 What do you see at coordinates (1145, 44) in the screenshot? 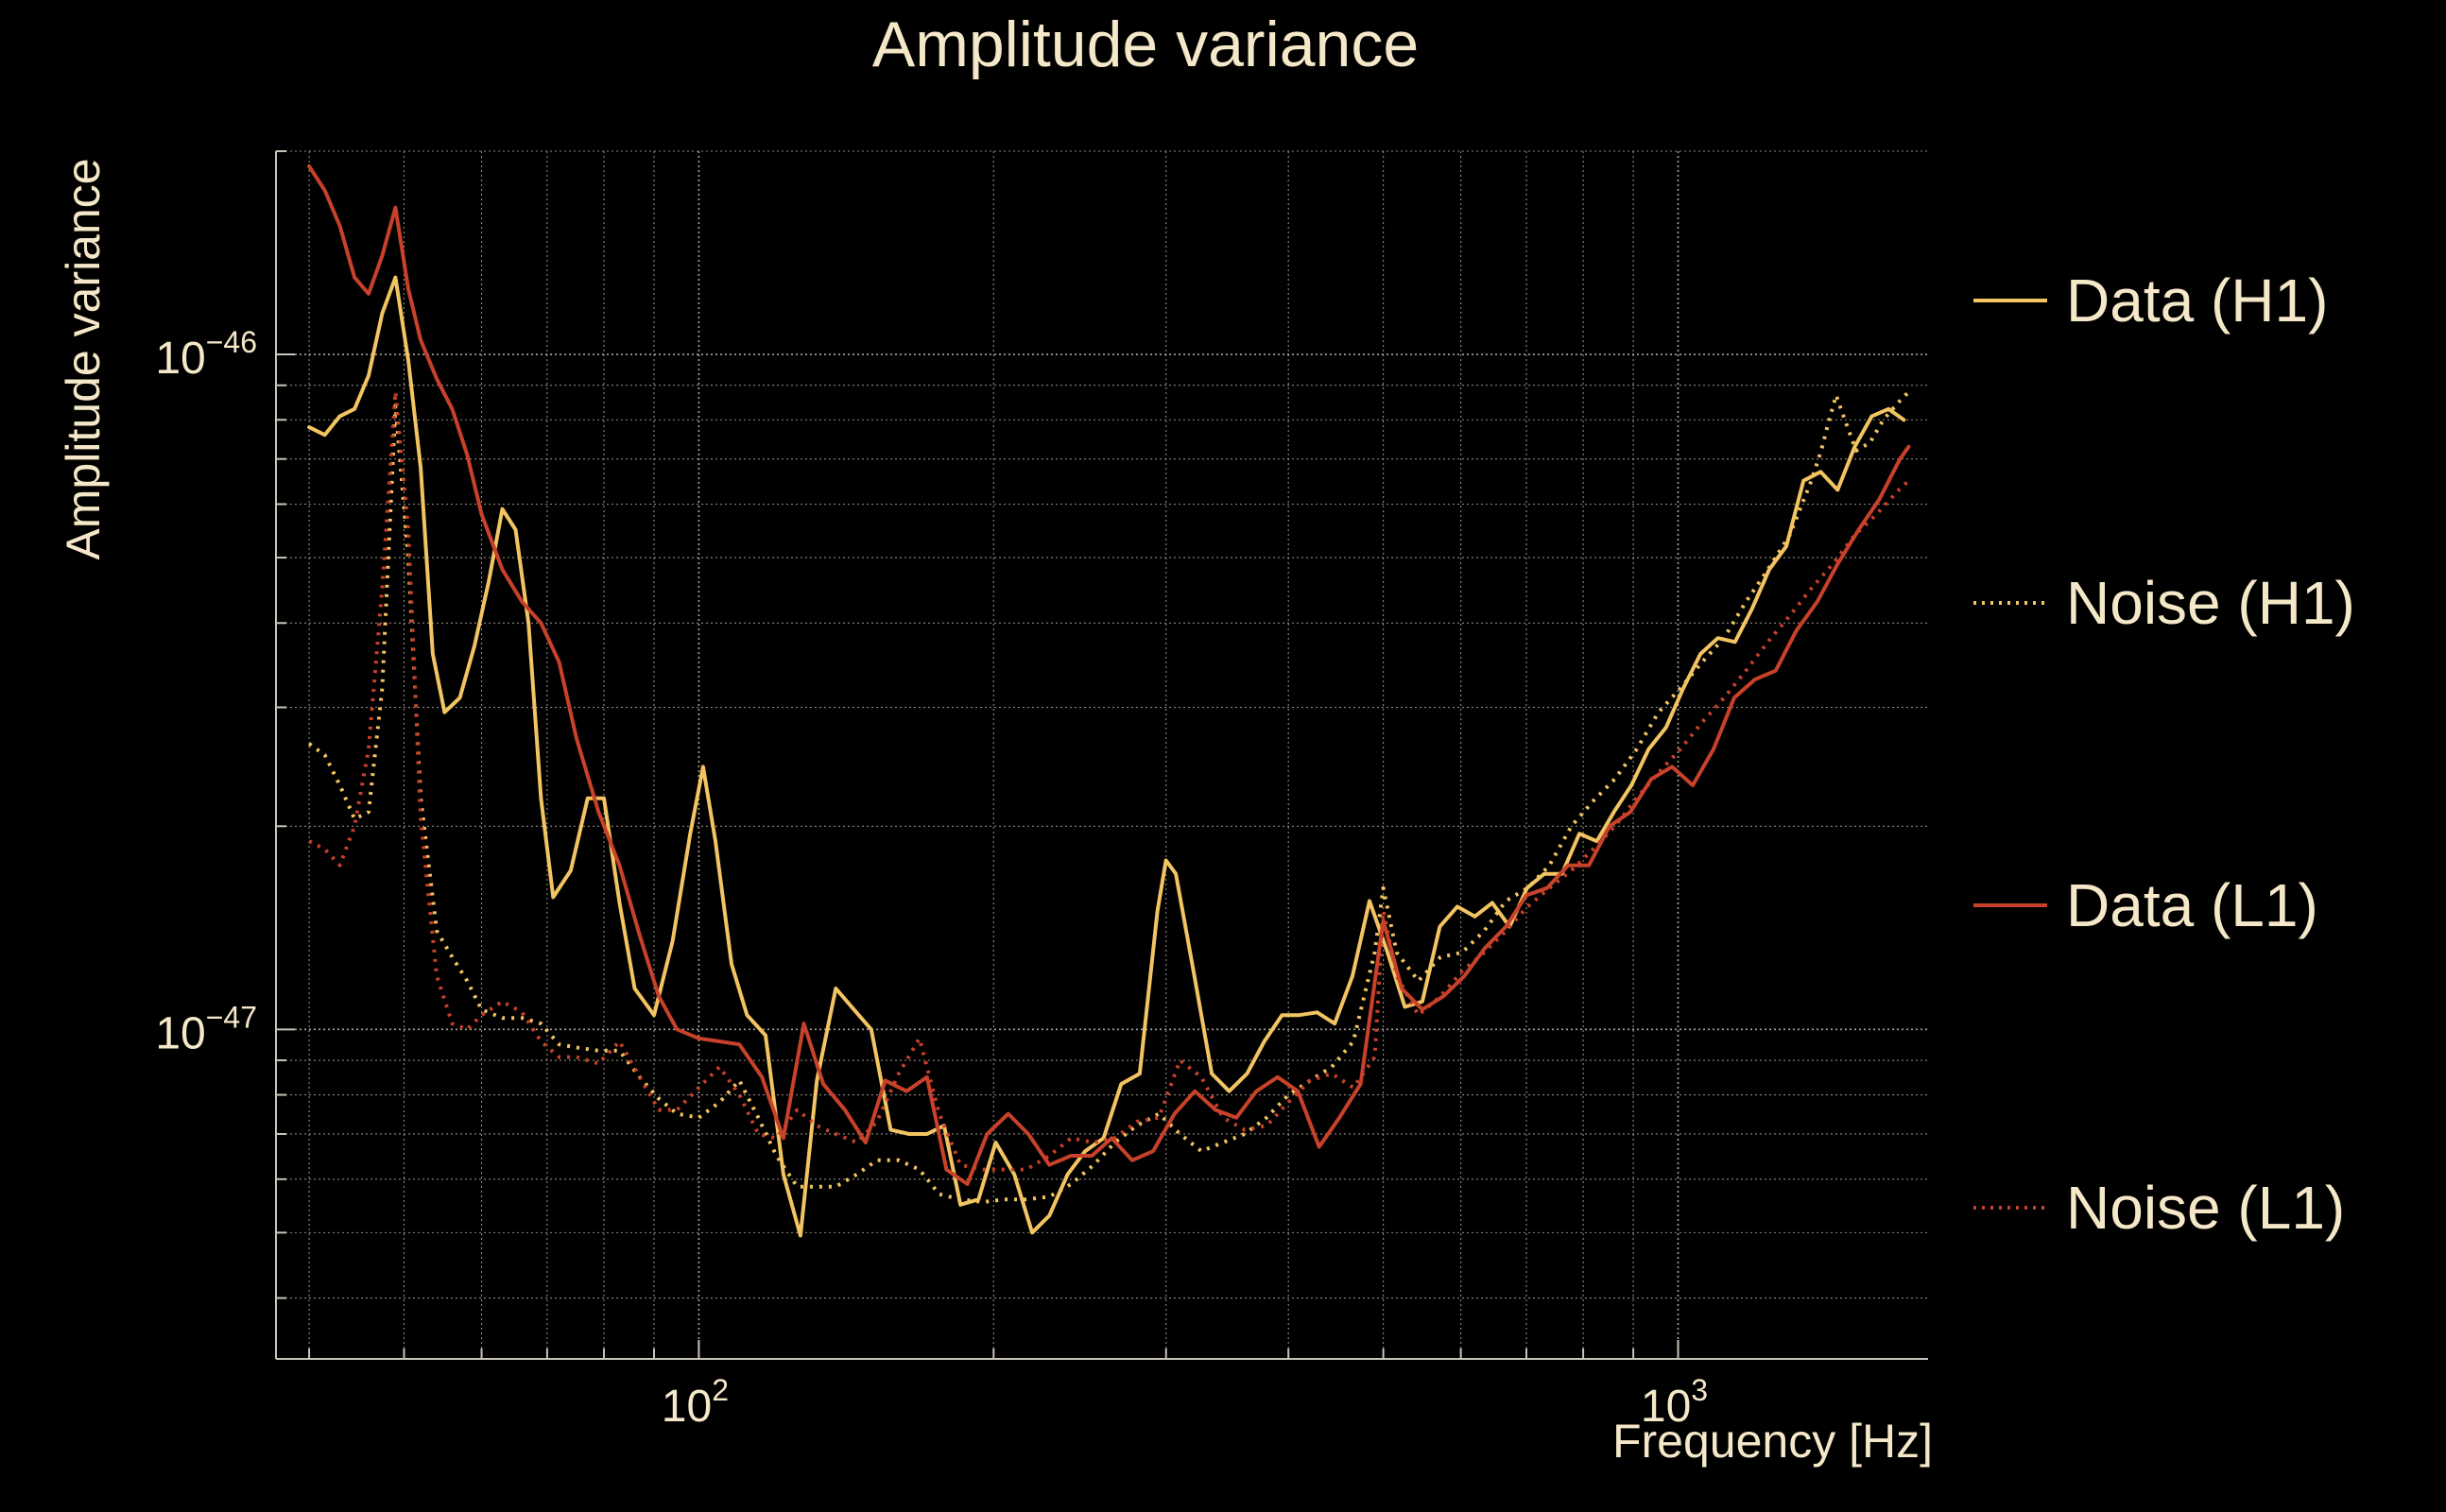
I see `chart-title: Amplitude variance` at bounding box center [1145, 44].